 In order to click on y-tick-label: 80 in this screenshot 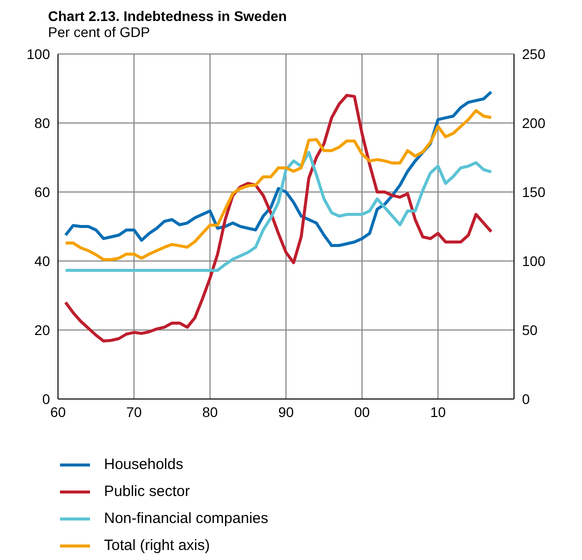, I will do `click(42, 122)`.